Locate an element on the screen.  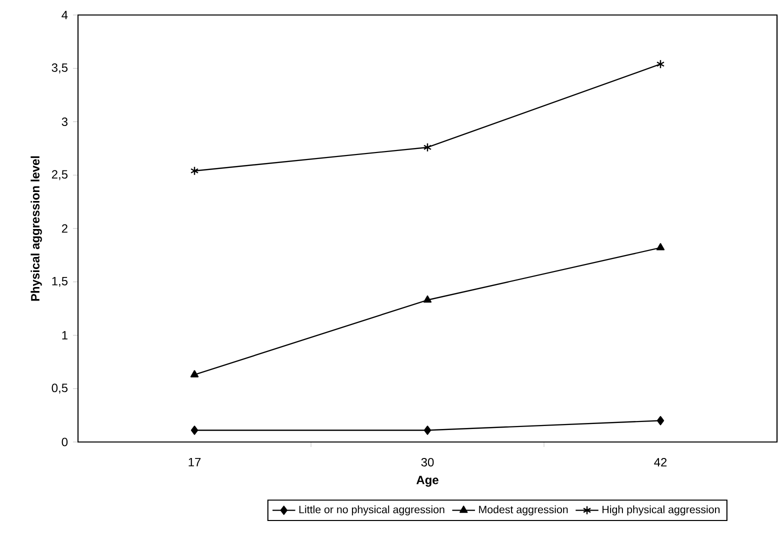
y-tick-label: 3,5 is located at coordinates (60, 68).